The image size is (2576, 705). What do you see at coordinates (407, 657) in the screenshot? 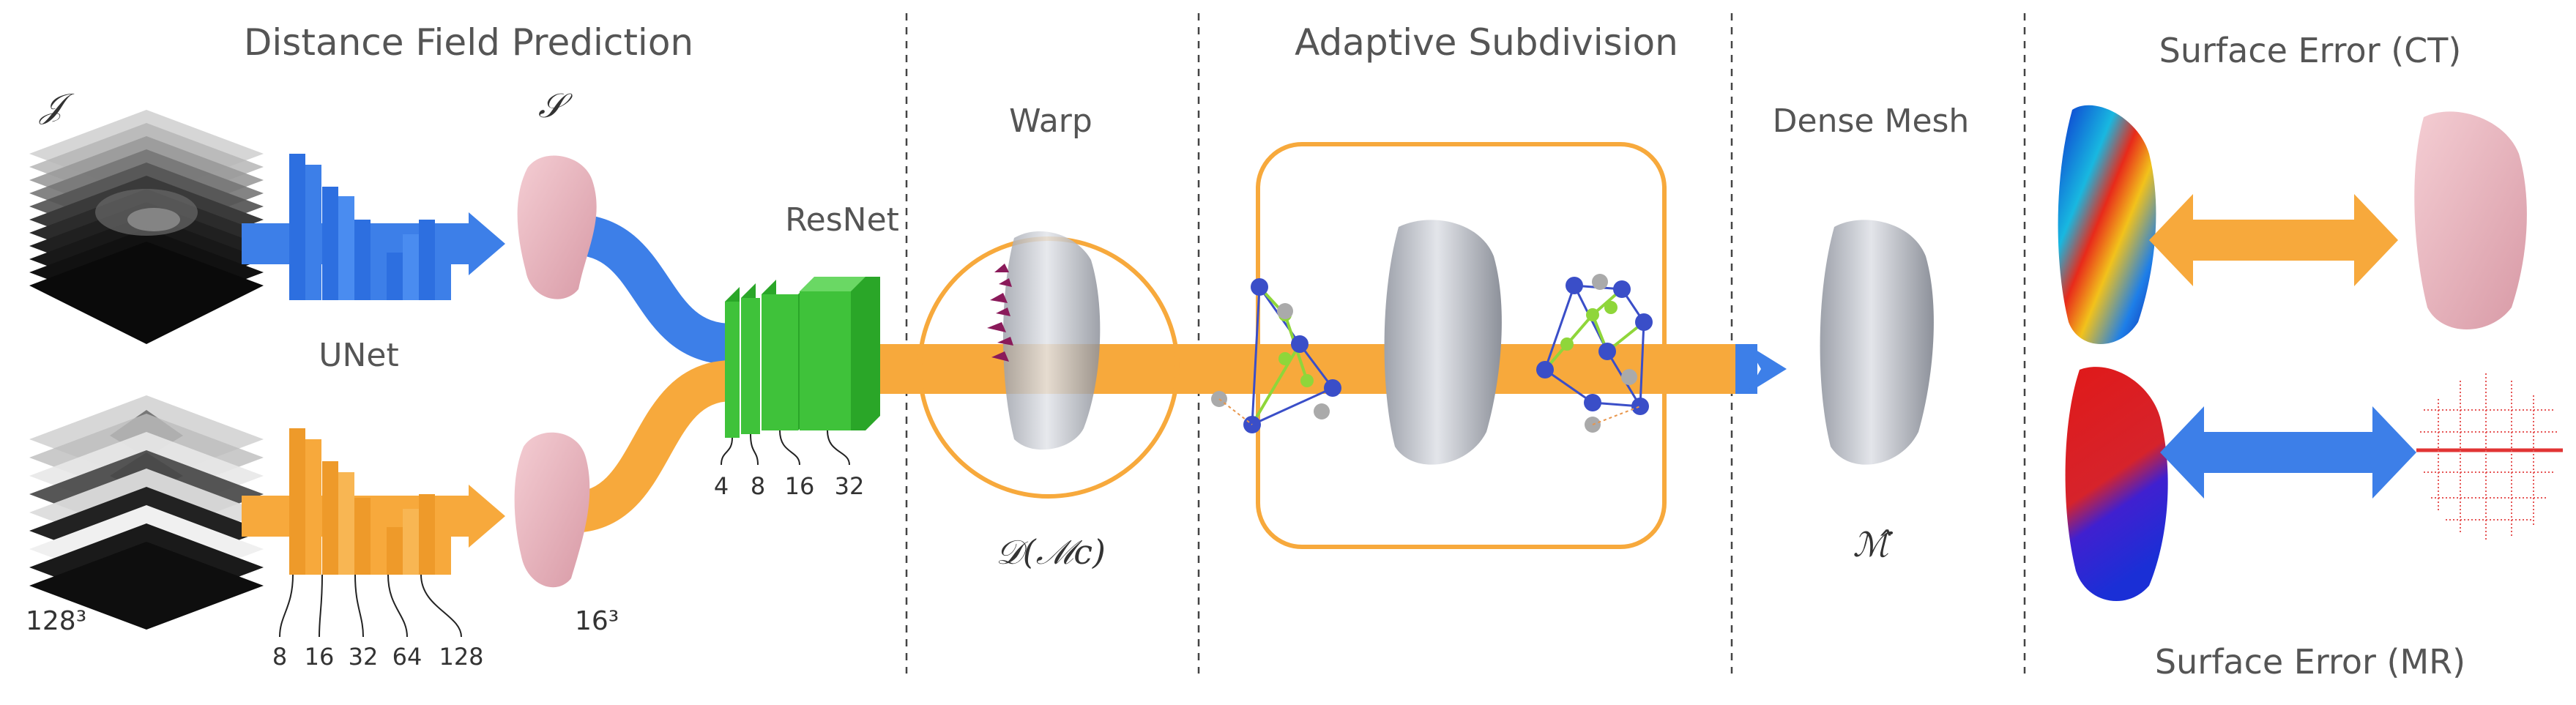
I see `unet-channel-4: 64` at bounding box center [407, 657].